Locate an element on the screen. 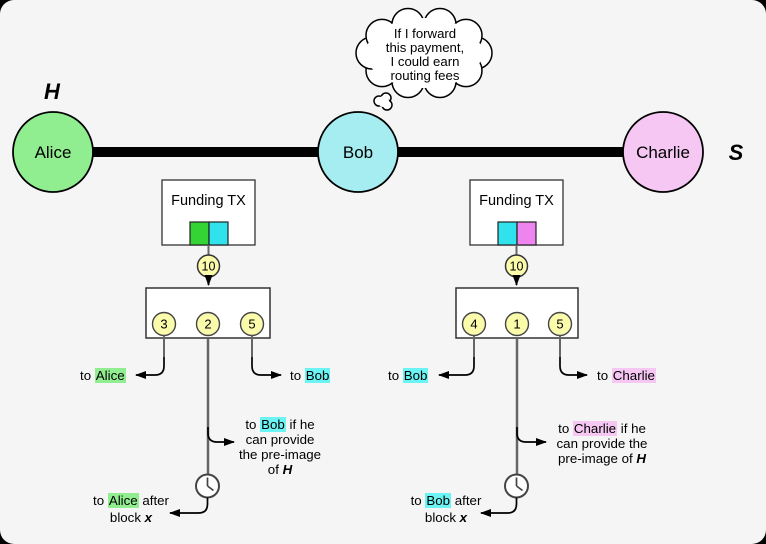  bob-node is located at coordinates (358, 152).